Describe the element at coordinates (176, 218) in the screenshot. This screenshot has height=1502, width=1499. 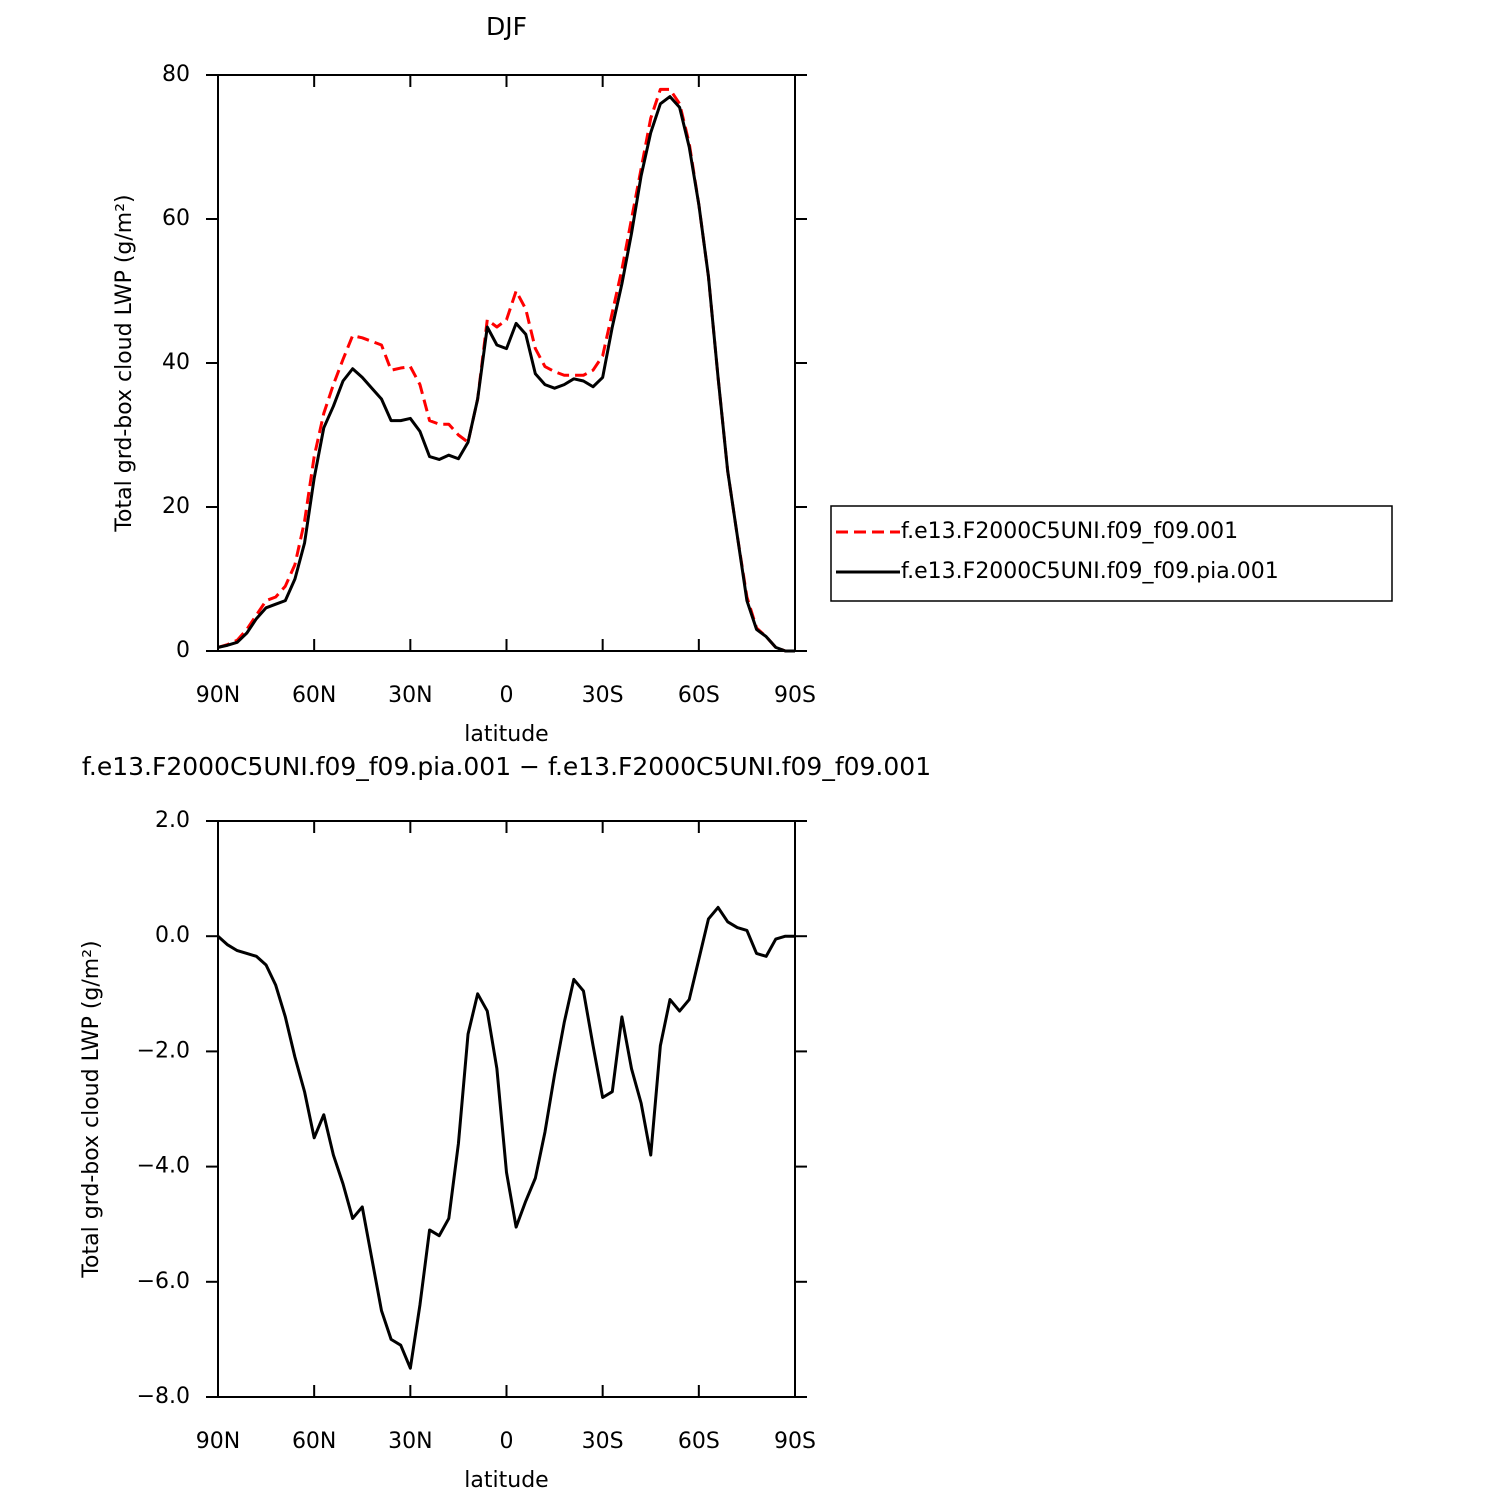
I see `y-tick-label: 60` at that location.